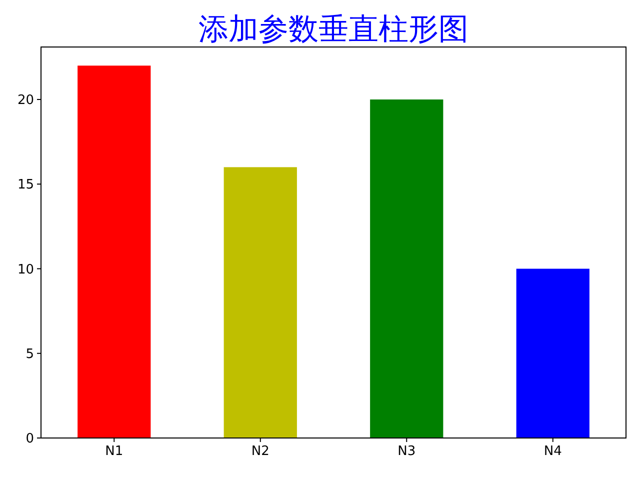 Image resolution: width=640 pixels, height=480 pixels. Describe the element at coordinates (30, 354) in the screenshot. I see `y-tick-label: 5` at that location.